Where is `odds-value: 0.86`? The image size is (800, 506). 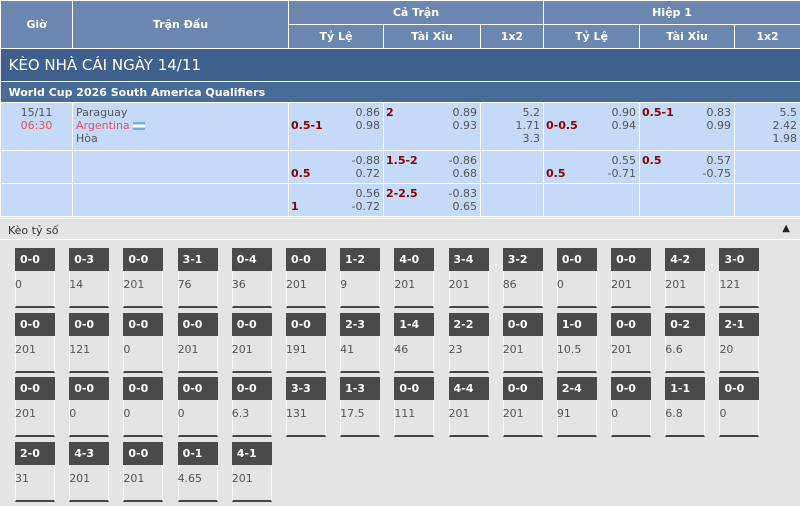
odds-value: 0.86 is located at coordinates (336, 112).